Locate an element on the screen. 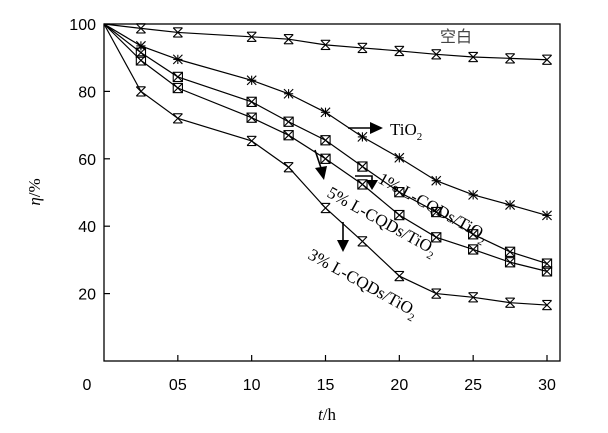 Image resolution: width=608 pixels, height=433 pixels. x-tick-label: 30 is located at coordinates (547, 385).